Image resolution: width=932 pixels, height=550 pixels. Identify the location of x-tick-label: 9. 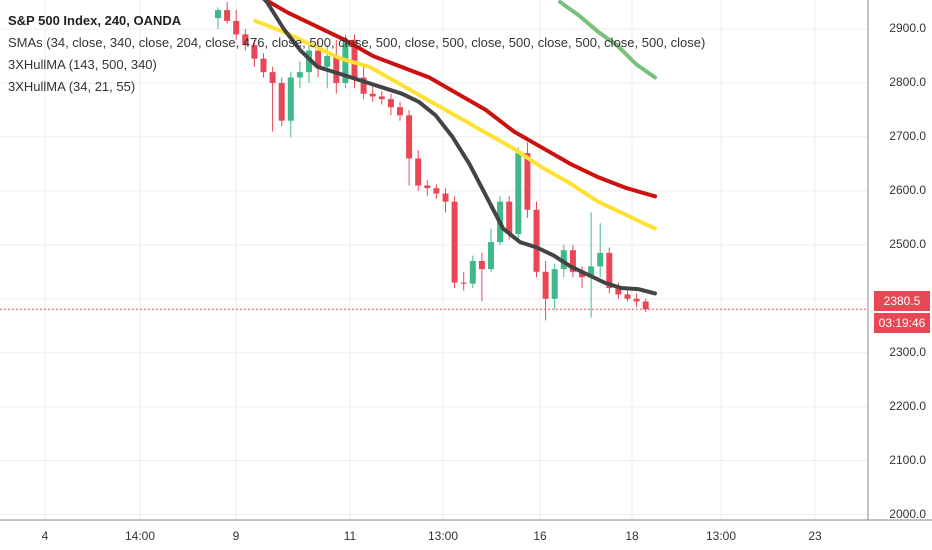
(236, 536).